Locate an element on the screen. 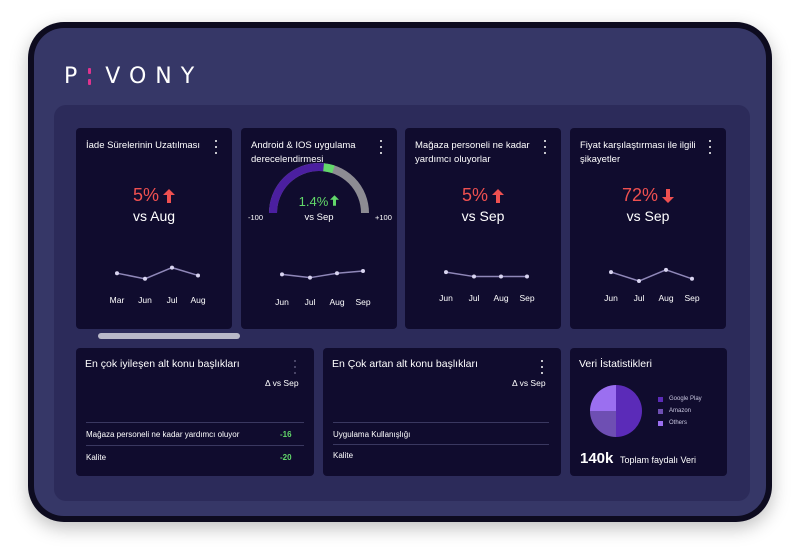 The width and height of the screenshot is (800, 560). horizontal-scrollbar is located at coordinates (169, 336).